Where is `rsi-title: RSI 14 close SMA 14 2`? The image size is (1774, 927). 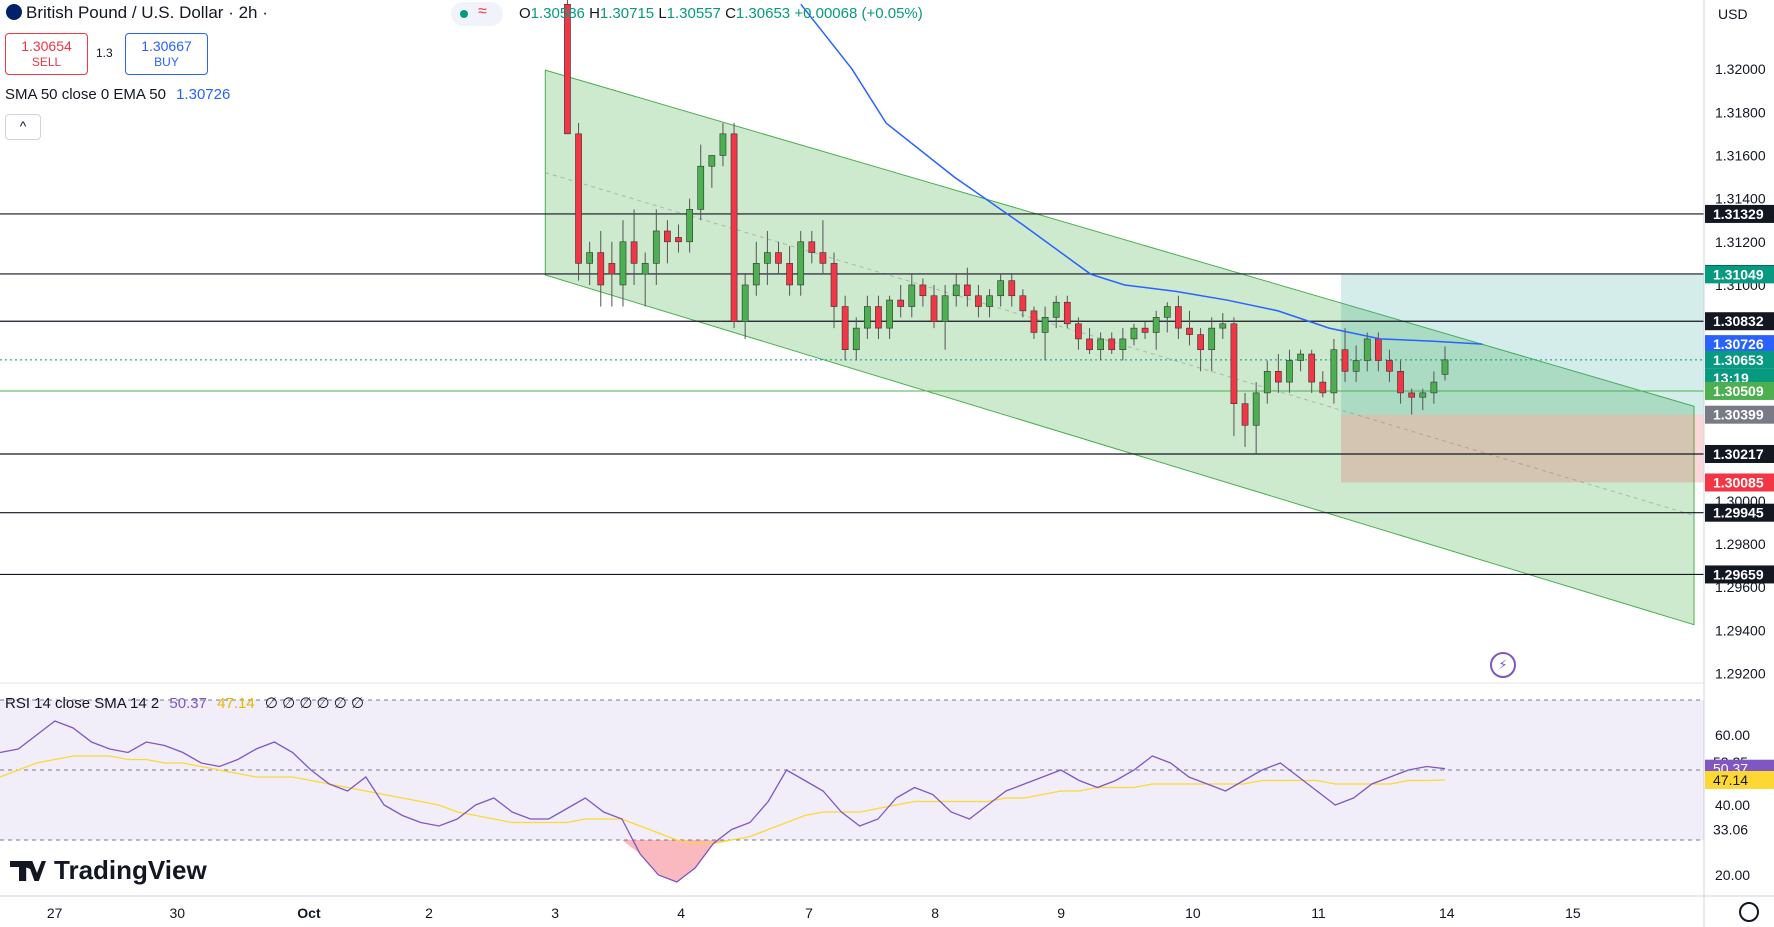
rsi-title: RSI 14 close SMA 14 2 is located at coordinates (82, 703).